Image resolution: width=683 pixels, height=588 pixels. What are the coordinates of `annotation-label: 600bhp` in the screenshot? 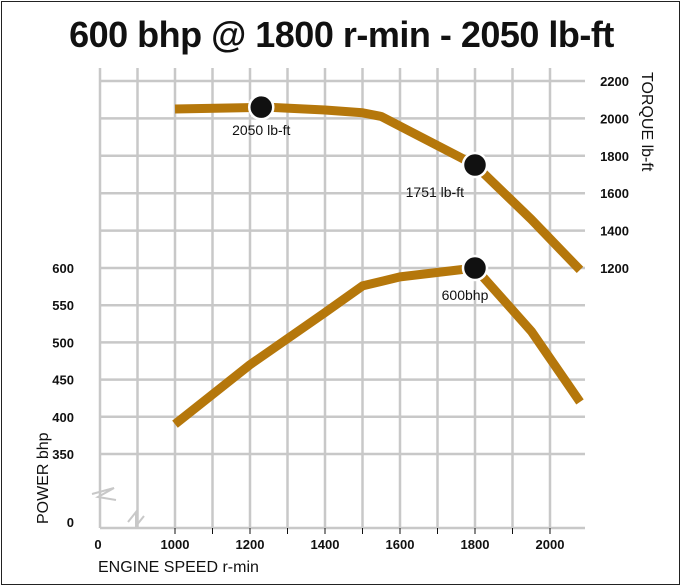 It's located at (465, 295).